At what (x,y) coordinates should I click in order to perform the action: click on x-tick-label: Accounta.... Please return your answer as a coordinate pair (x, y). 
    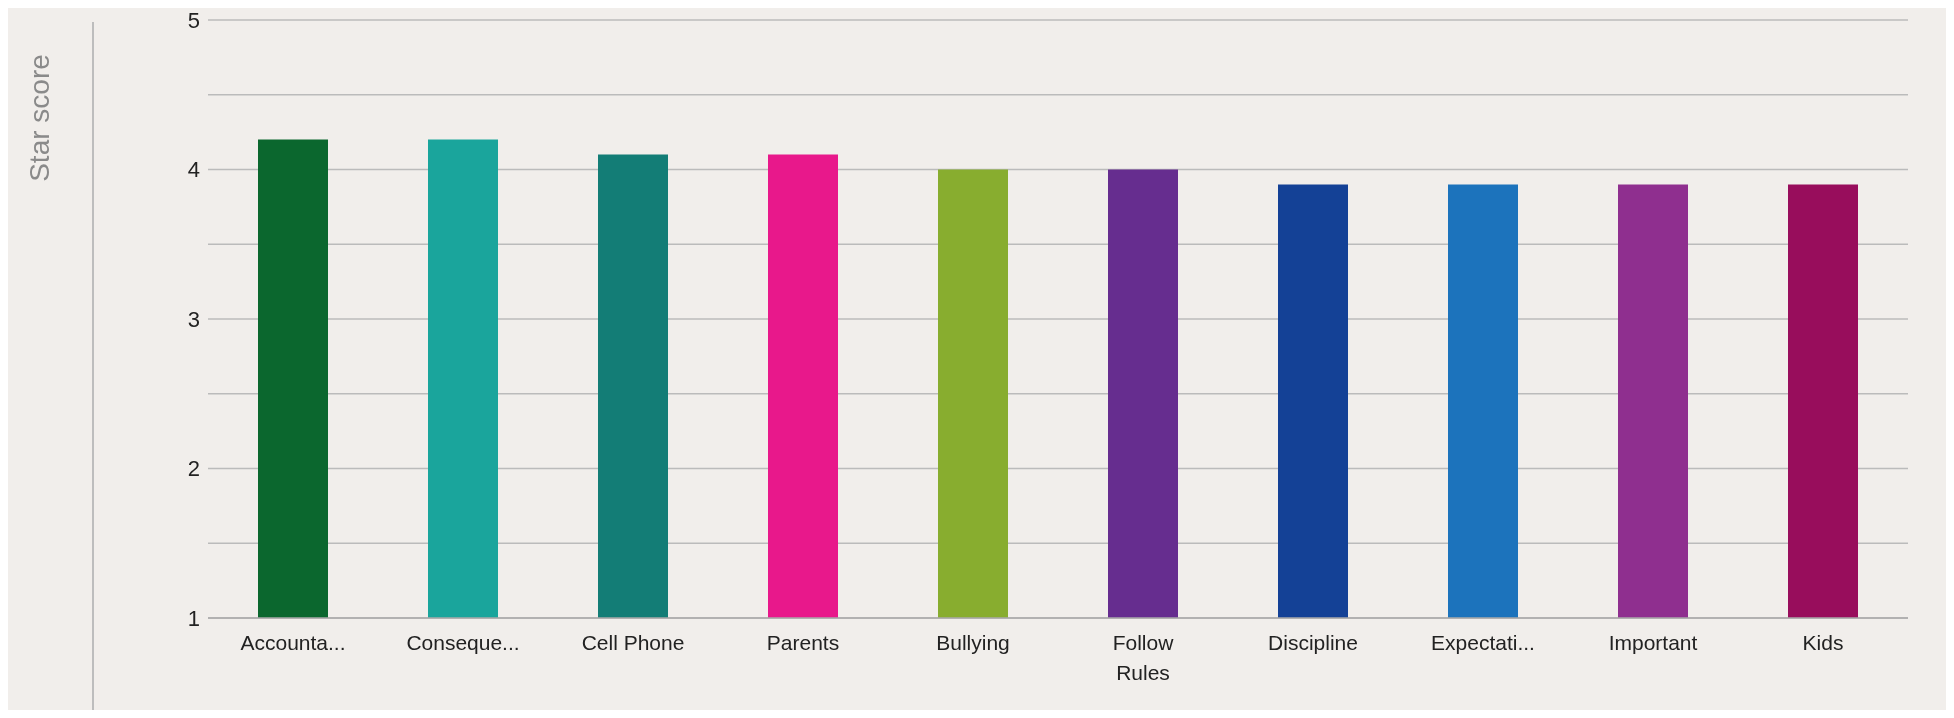
    Looking at the image, I should click on (293, 642).